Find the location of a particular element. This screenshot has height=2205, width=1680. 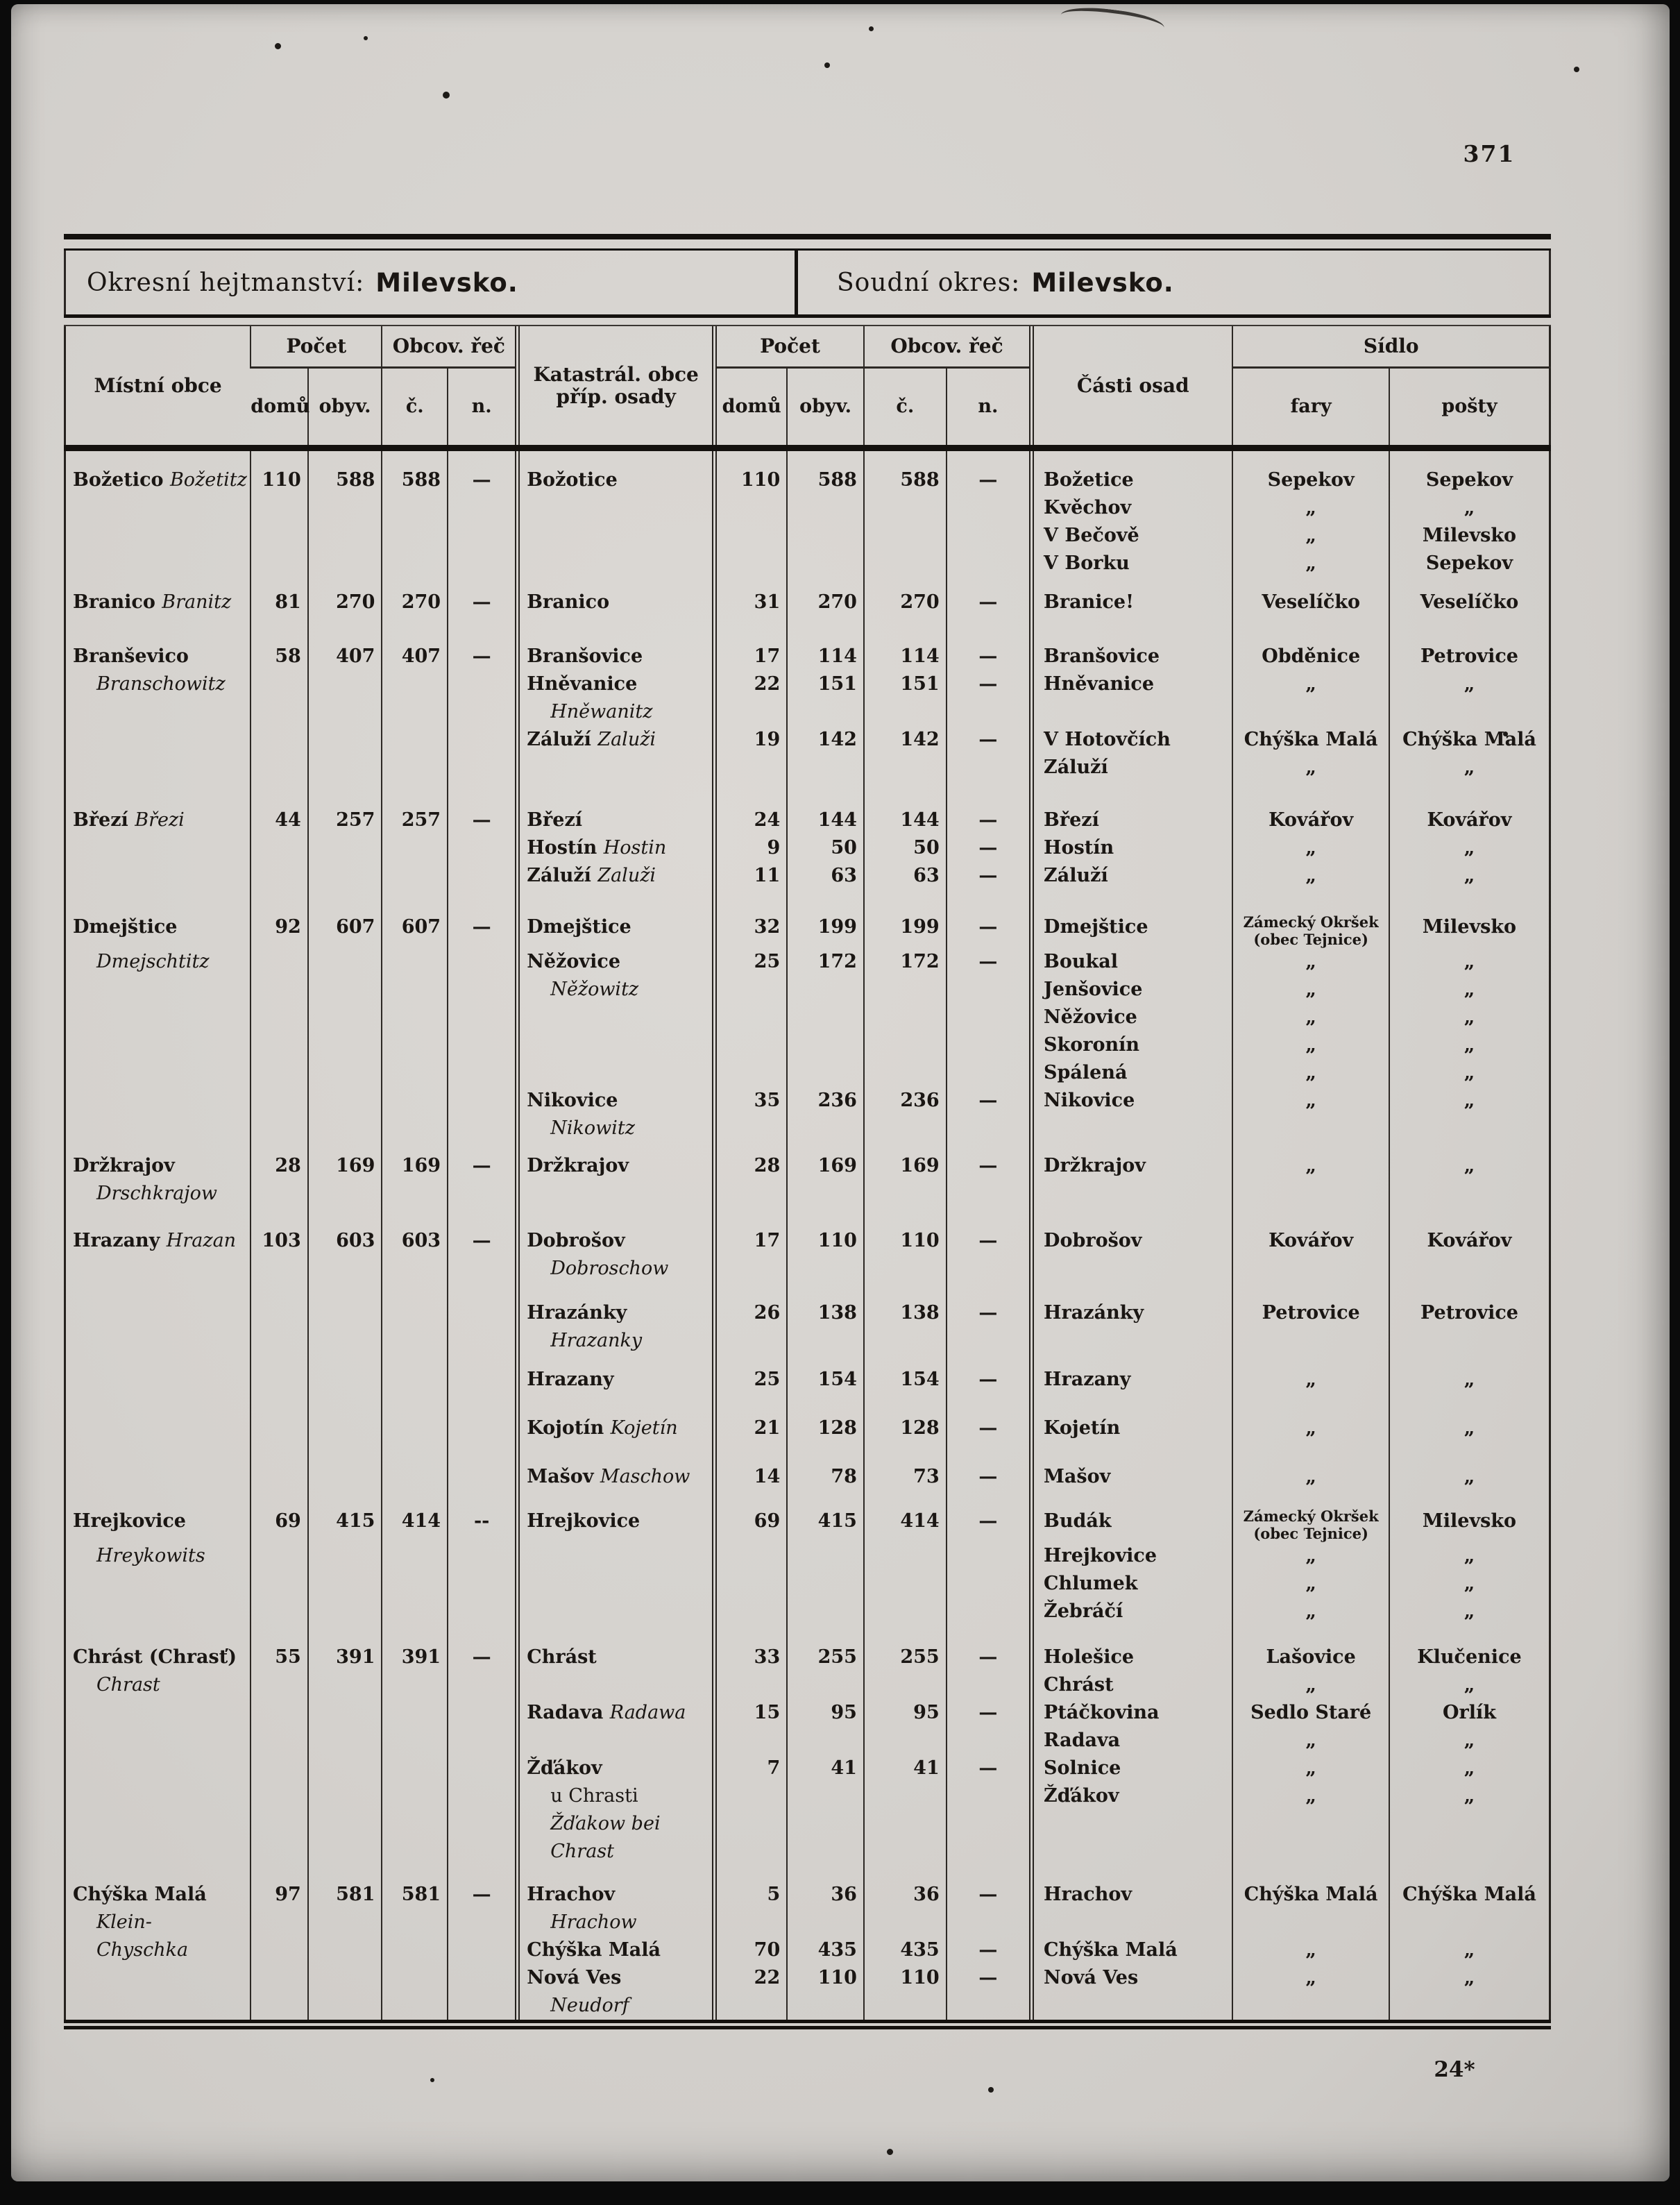

table-cell: Dmejštice is located at coordinates (1131, 931).